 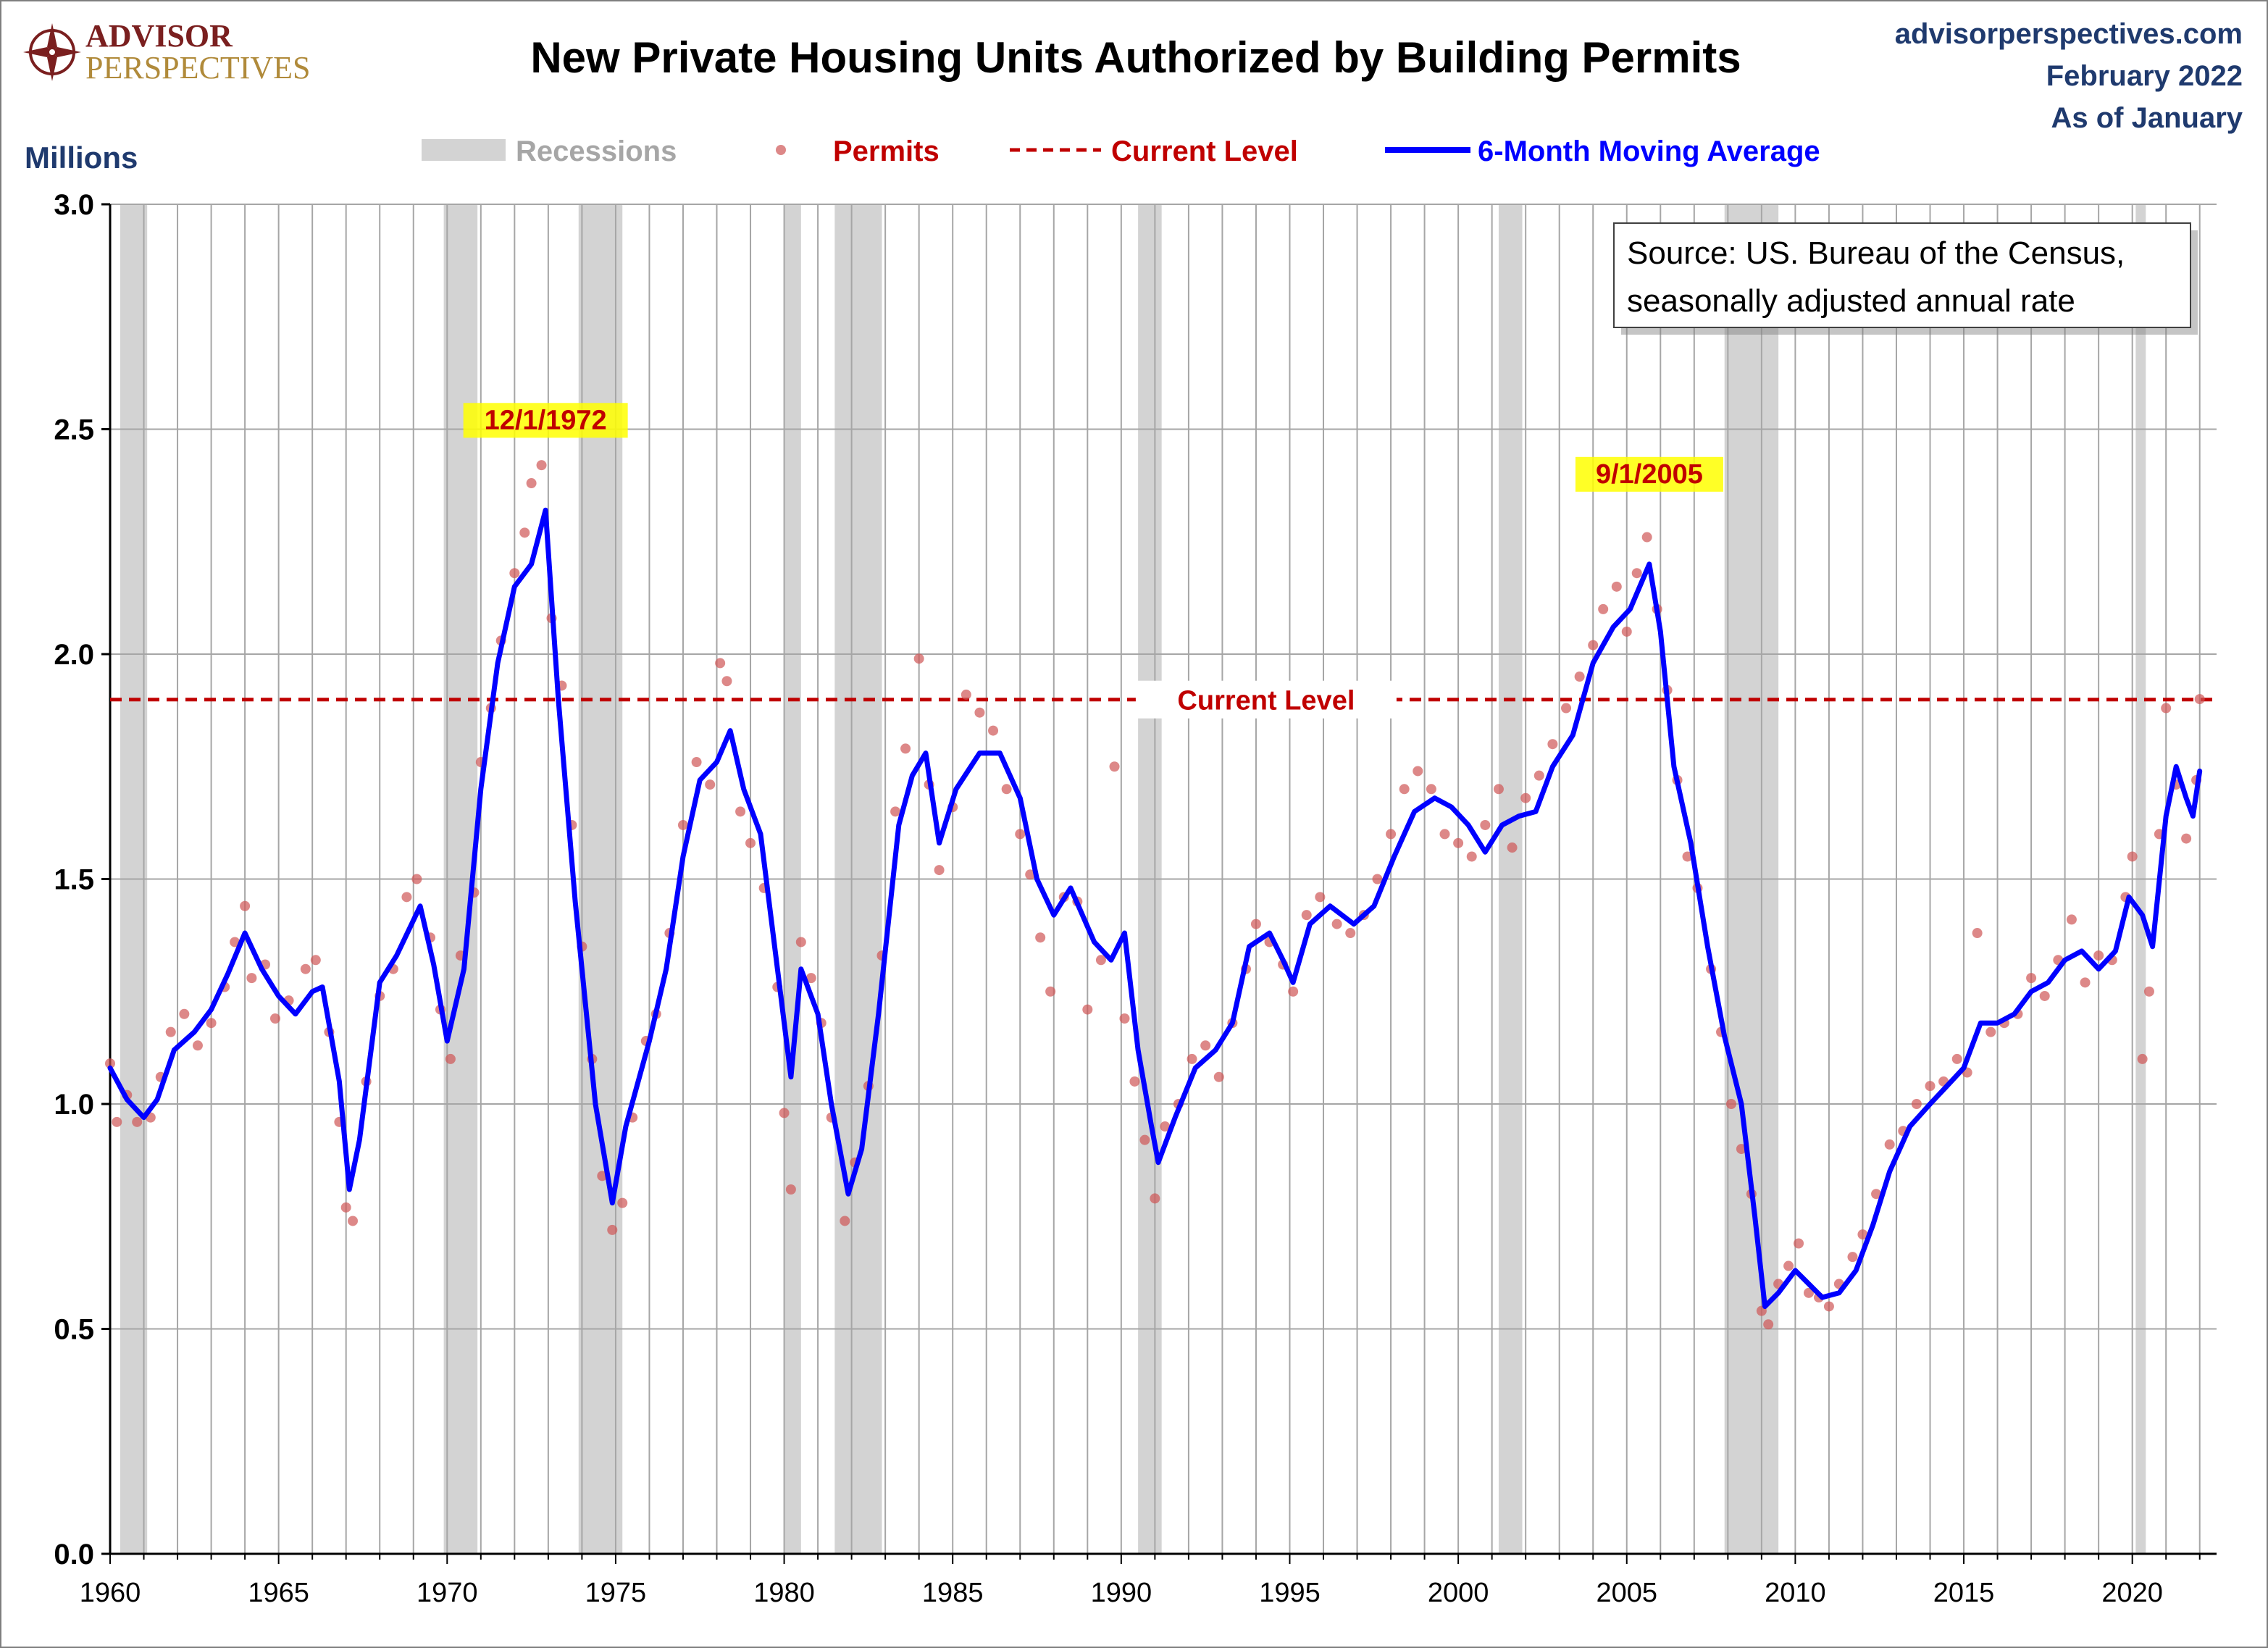 I want to click on x-tick-label: 1980, so click(x=784, y=1593).